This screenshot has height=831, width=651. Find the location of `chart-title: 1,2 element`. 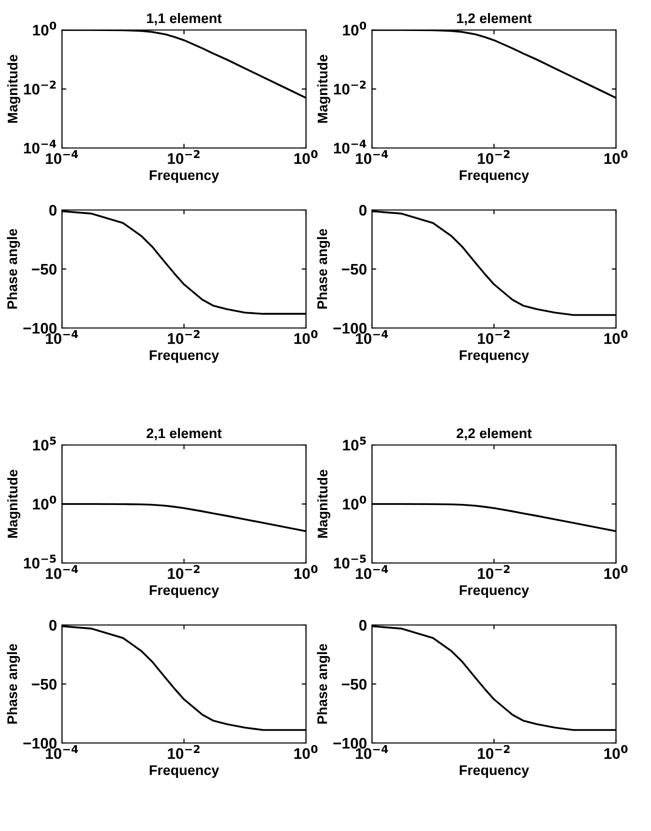

chart-title: 1,2 element is located at coordinates (494, 19).